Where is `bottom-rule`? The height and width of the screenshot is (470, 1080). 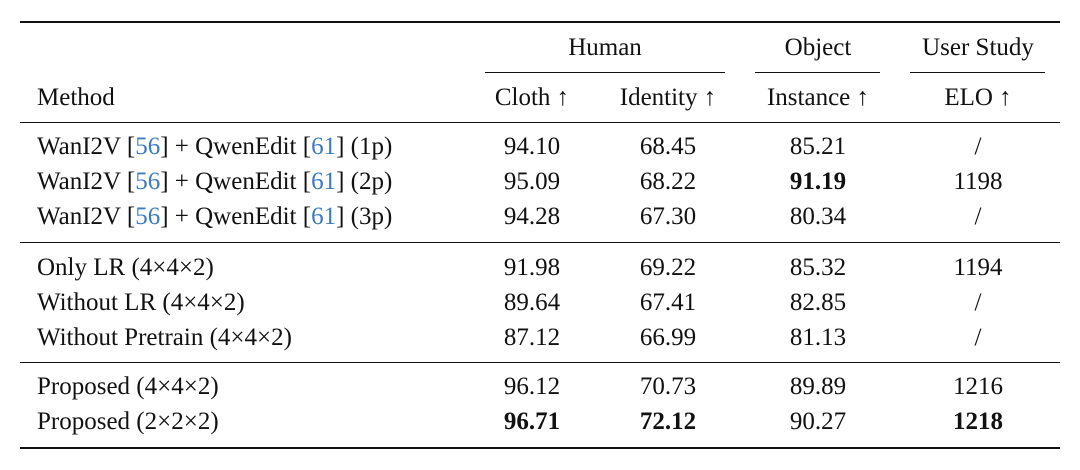
bottom-rule is located at coordinates (540, 448).